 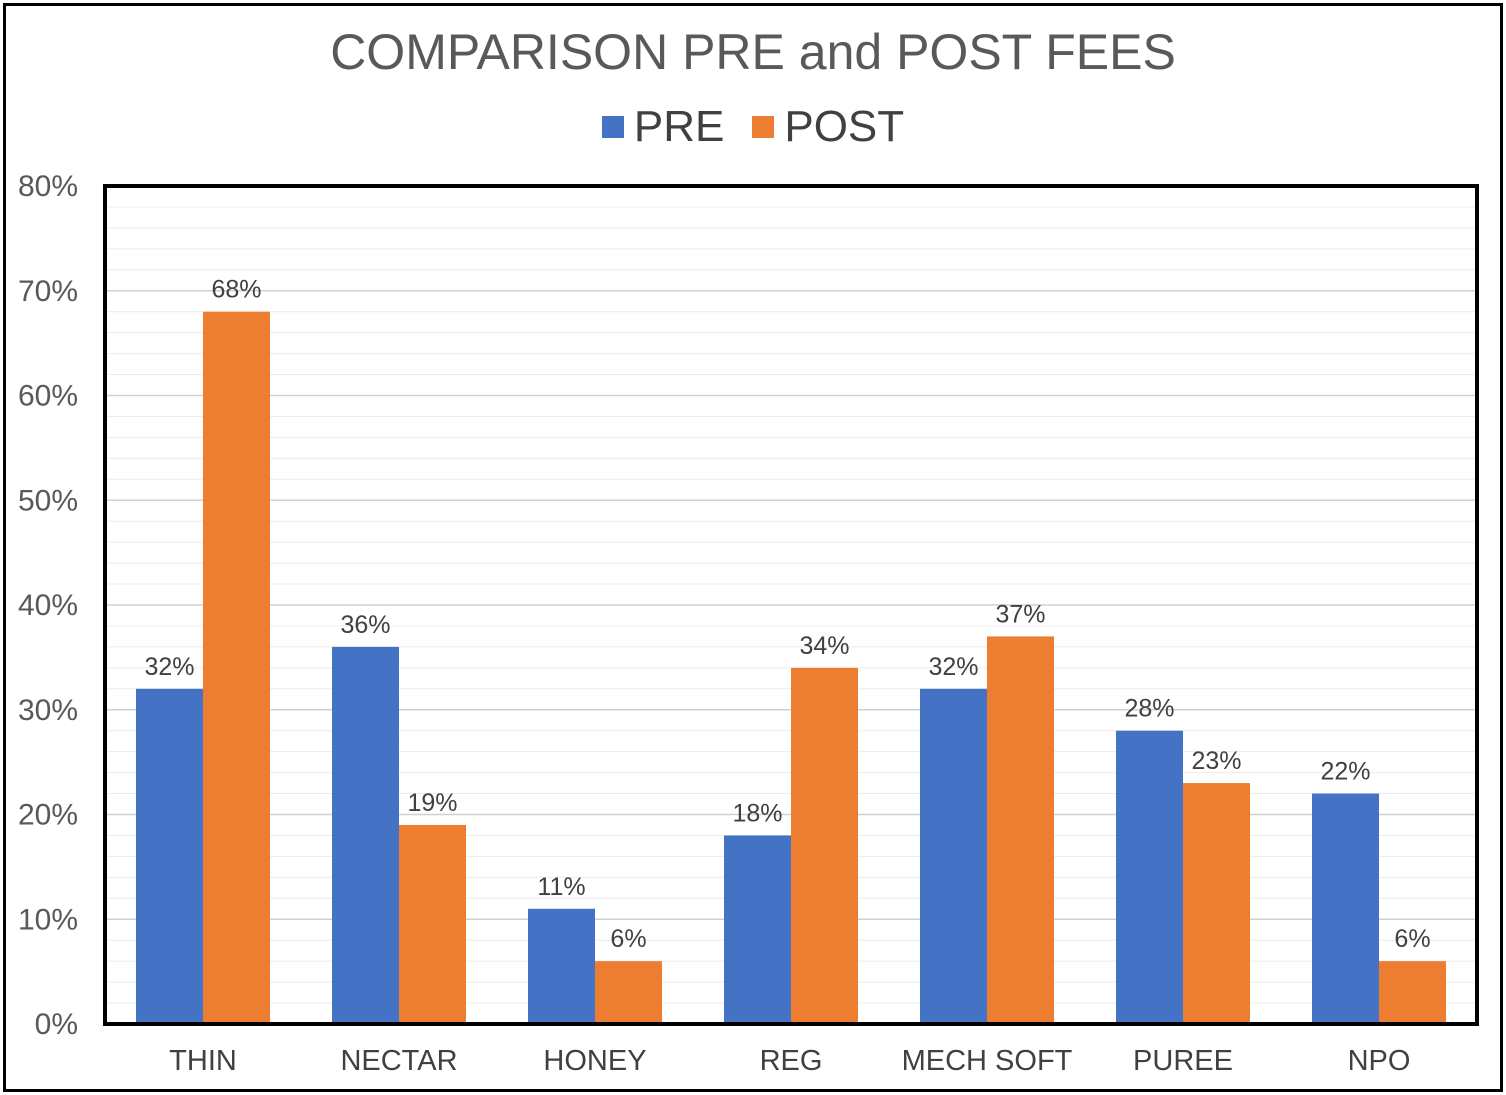 I want to click on legend-label-post: POST, so click(x=844, y=126).